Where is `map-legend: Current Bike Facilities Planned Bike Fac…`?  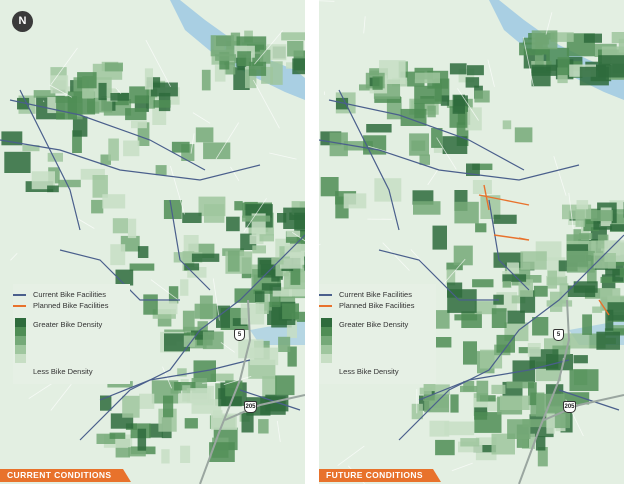
map-legend: Current Bike Facilities Planned Bike Fac… is located at coordinates (377, 334).